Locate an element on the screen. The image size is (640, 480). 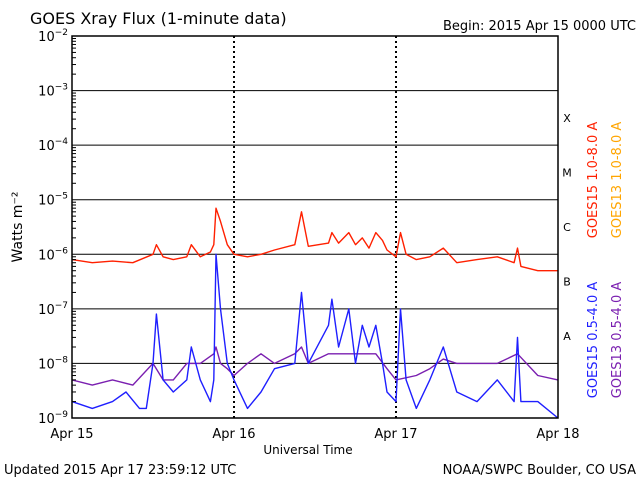
y-tick-labels: 10⁻² 10⁻³ 10⁻⁴ 10⁻⁵ 10⁻⁶ 10⁻⁷ 10⁻⁸ 10⁻⁹ is located at coordinates (57, 227).